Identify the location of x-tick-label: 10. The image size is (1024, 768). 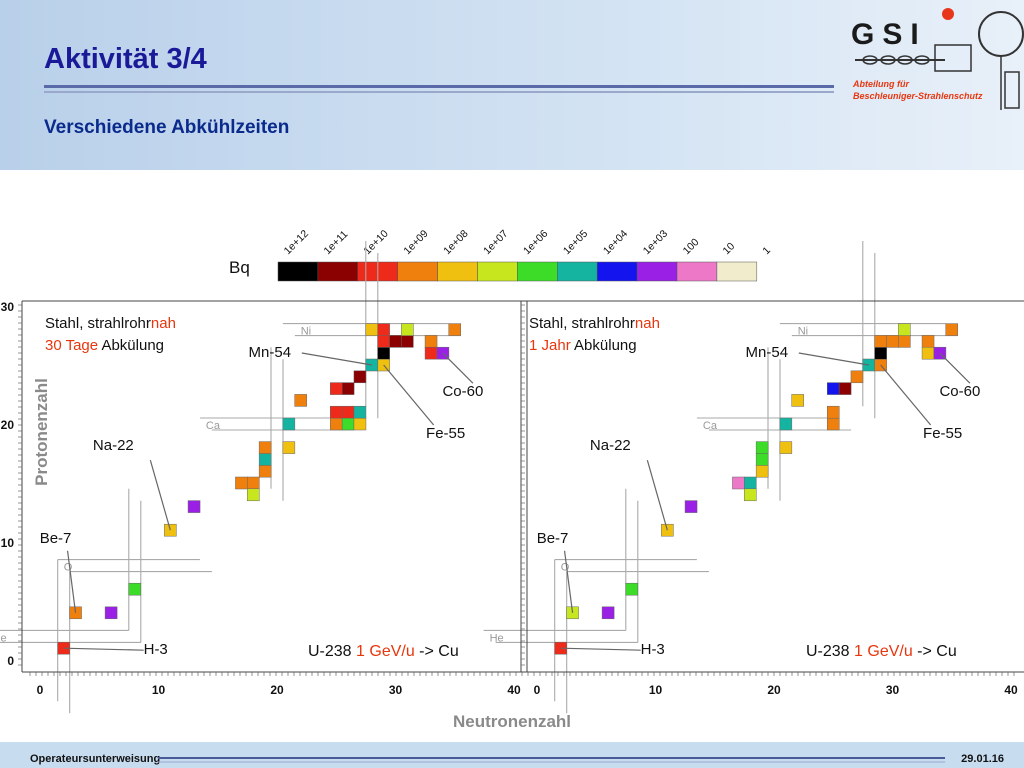
(159, 690).